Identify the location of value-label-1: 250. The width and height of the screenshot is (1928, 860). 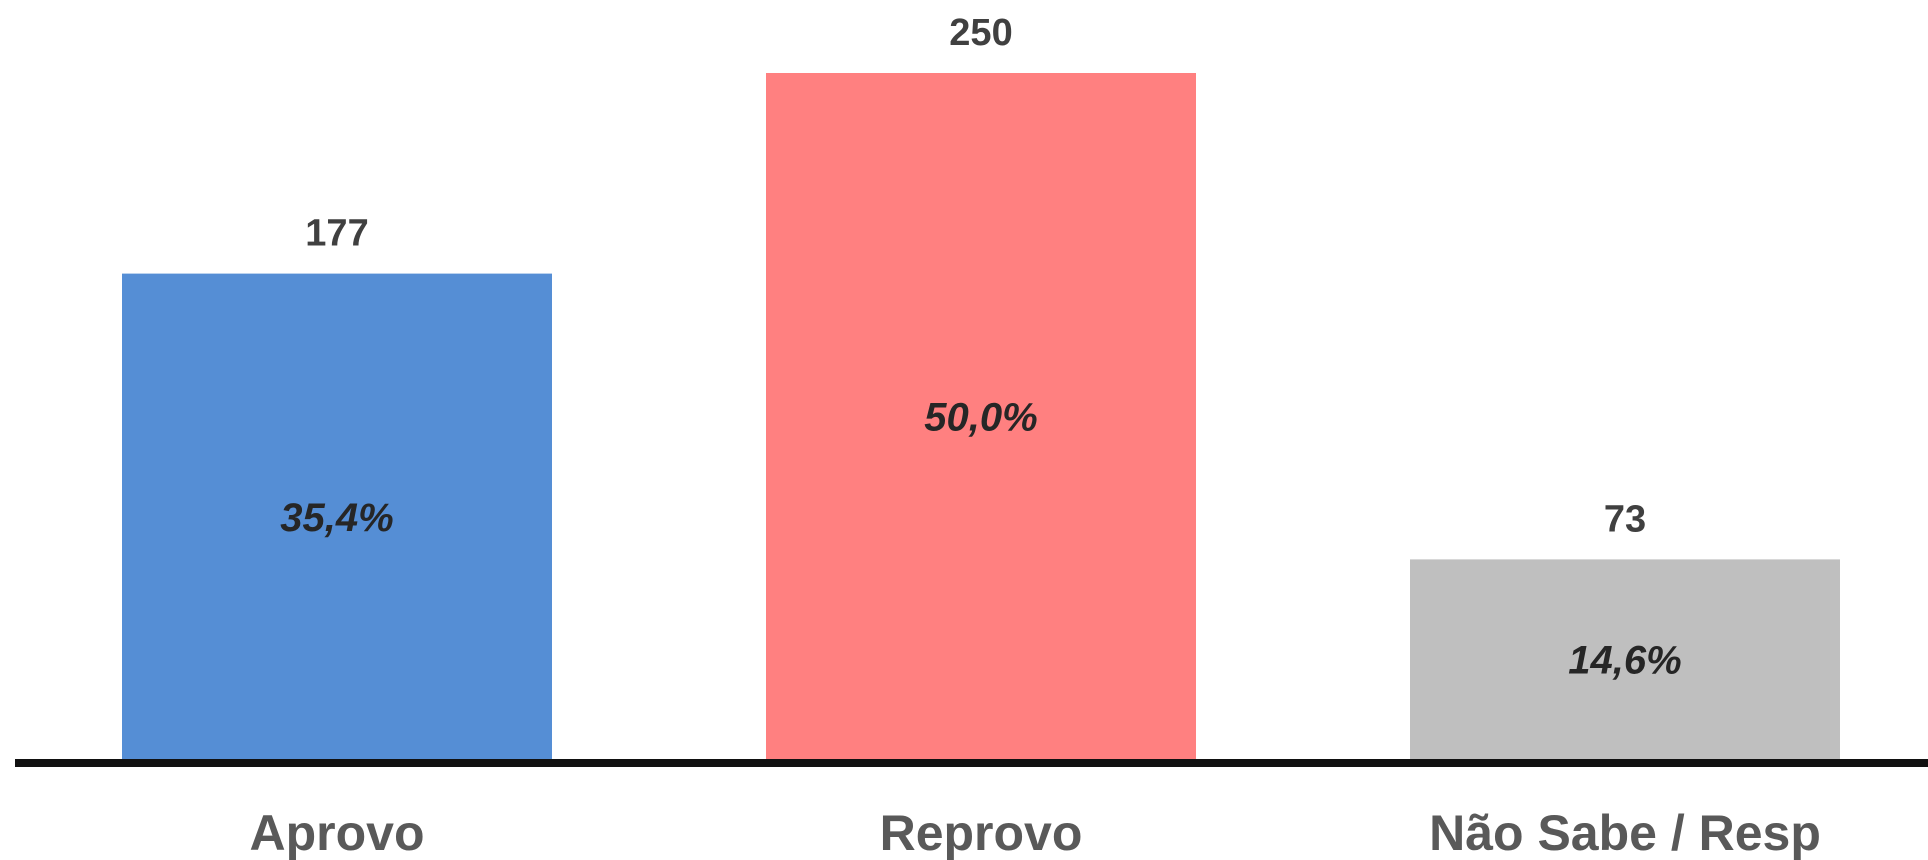
(980, 33).